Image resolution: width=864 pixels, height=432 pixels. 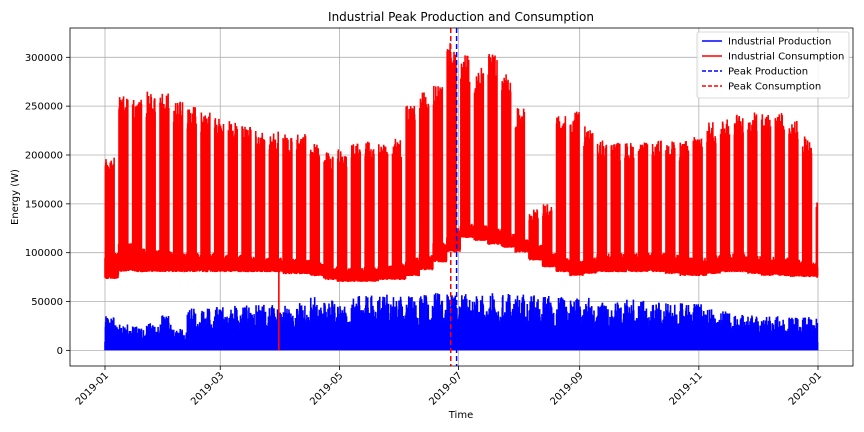 What do you see at coordinates (44, 58) in the screenshot?
I see `y-tick-label: 300000` at bounding box center [44, 58].